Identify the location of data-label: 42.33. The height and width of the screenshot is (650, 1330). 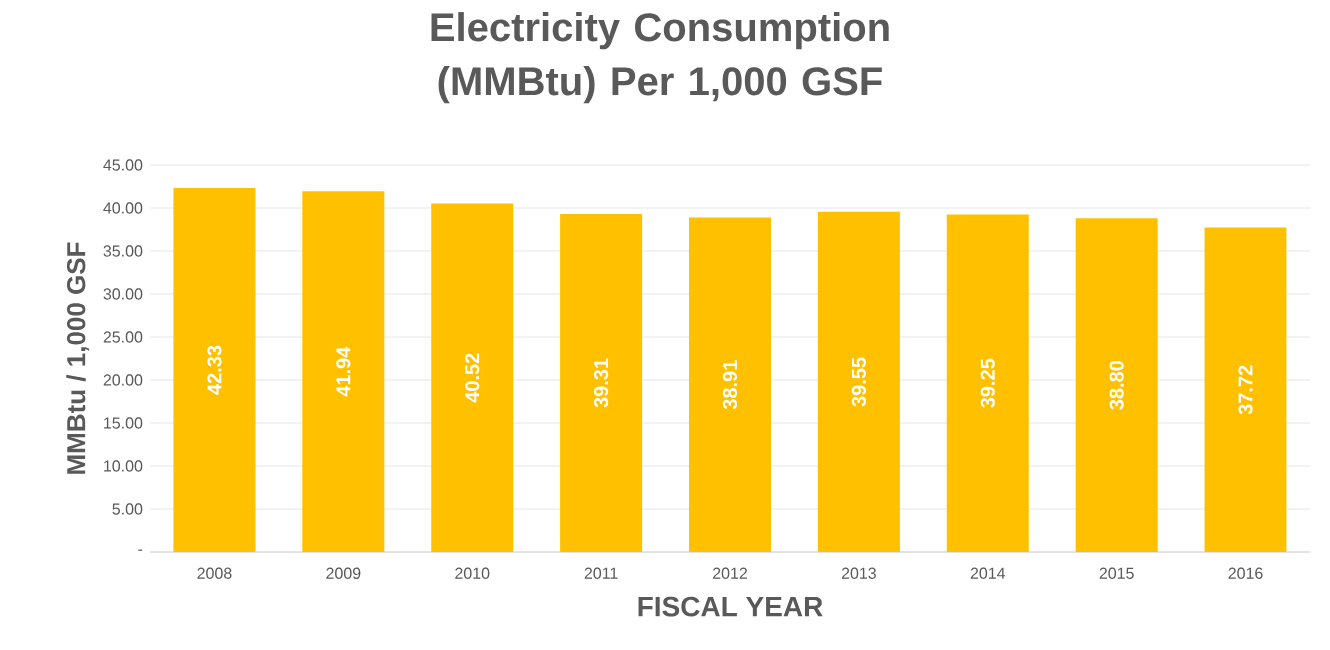
(214, 370).